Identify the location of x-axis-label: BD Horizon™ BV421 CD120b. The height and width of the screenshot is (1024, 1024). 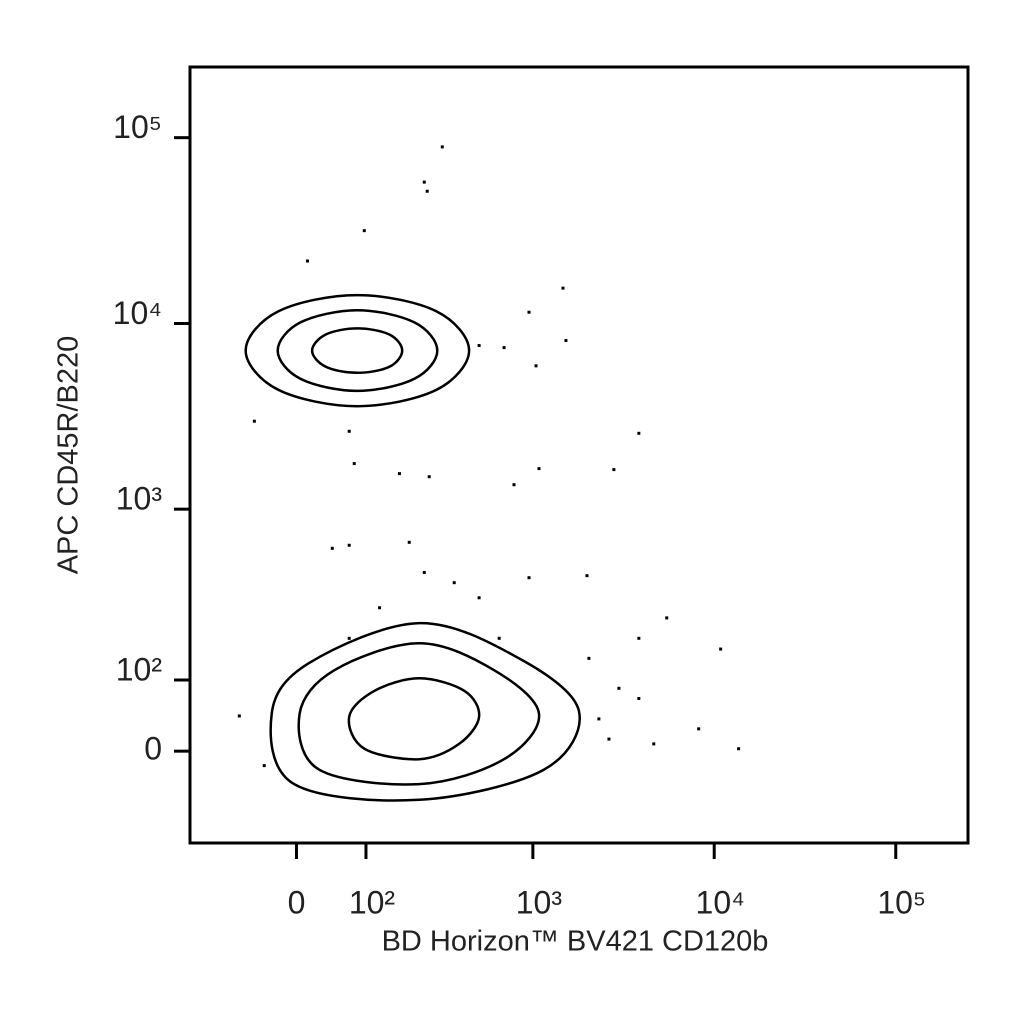
(575, 942).